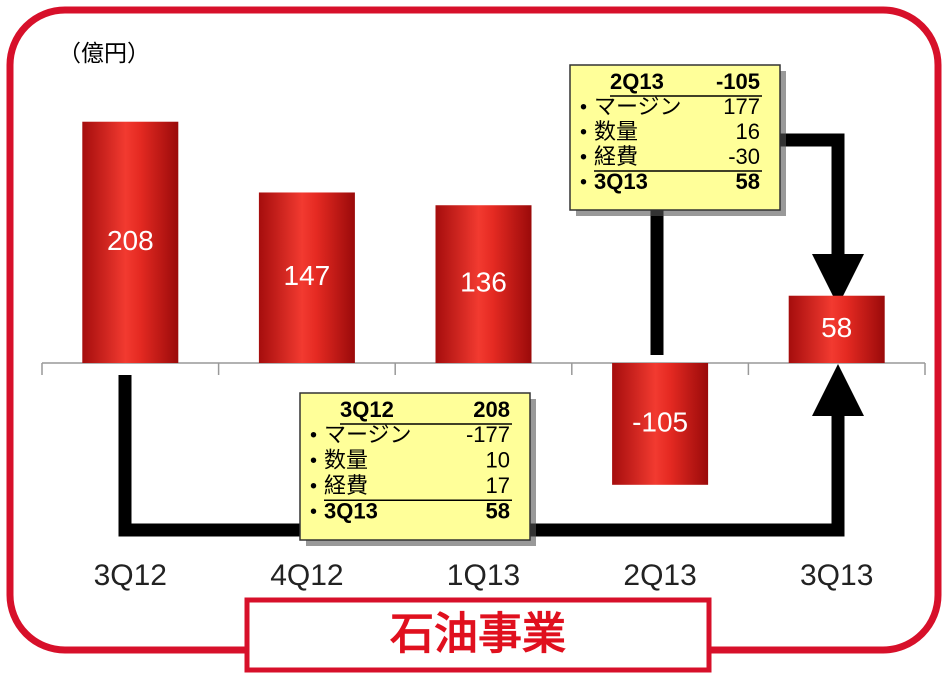  I want to click on title-box, so click(478, 635).